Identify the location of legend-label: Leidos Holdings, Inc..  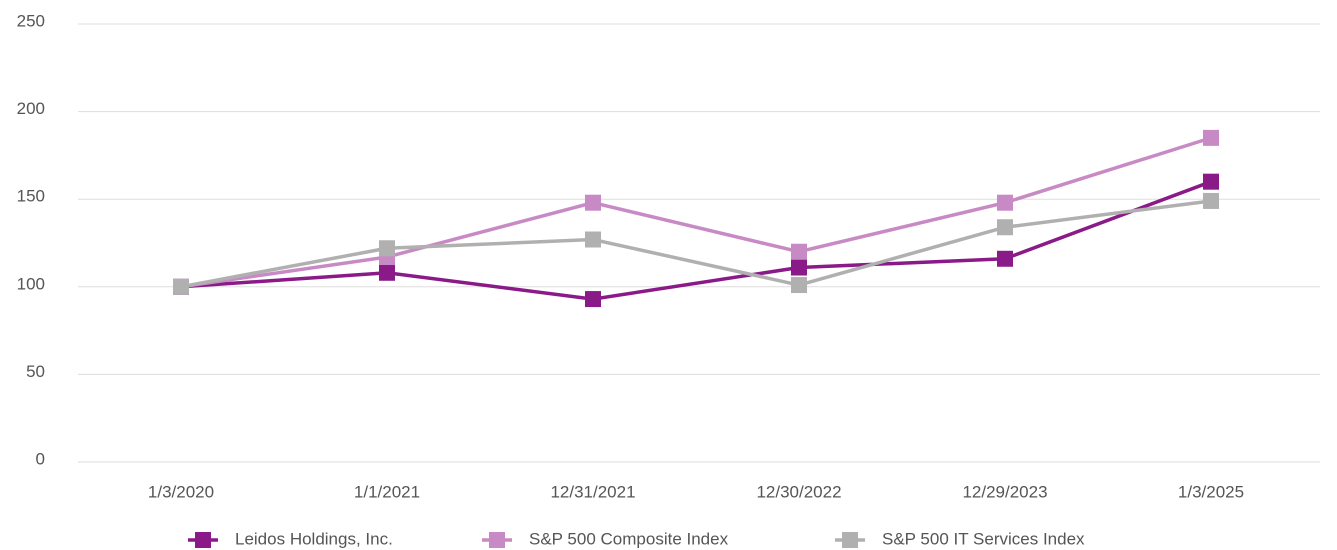
(314, 538).